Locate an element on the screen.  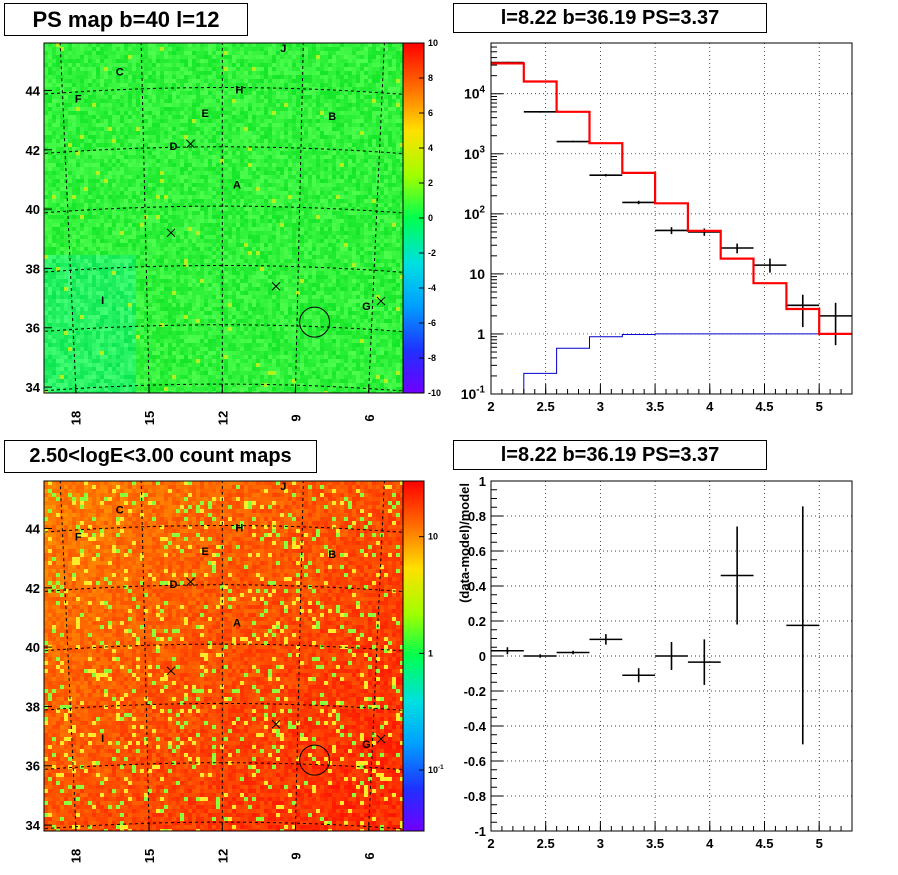
spectrum-x-tick-label: 4.5 is located at coordinates (764, 406).